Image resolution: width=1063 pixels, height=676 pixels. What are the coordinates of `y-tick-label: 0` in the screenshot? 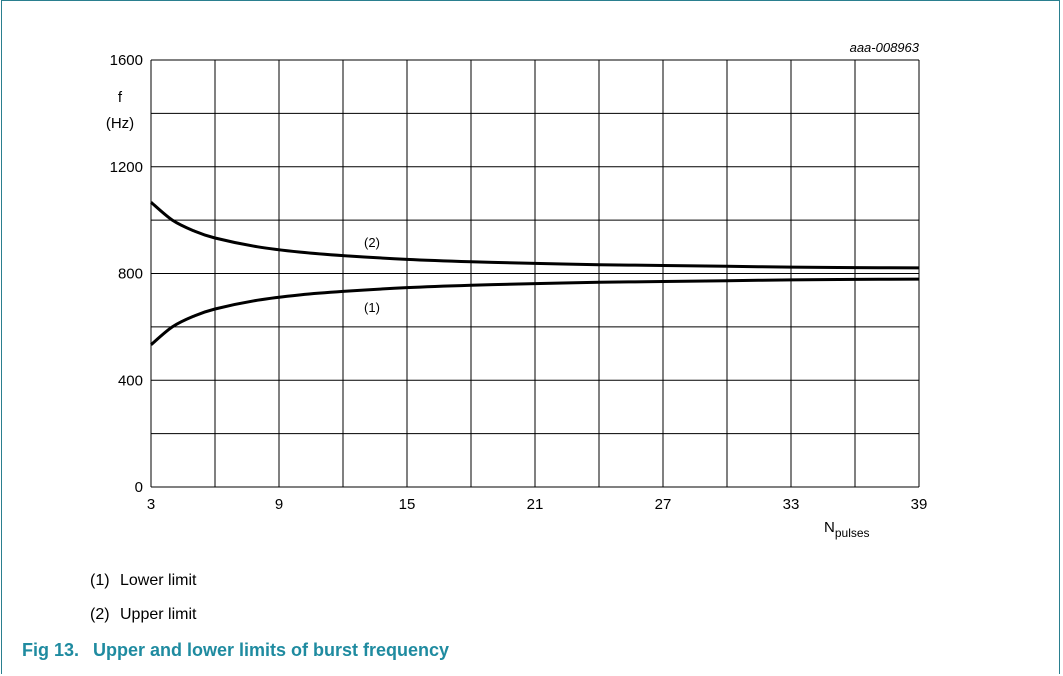 It's located at (139, 487).